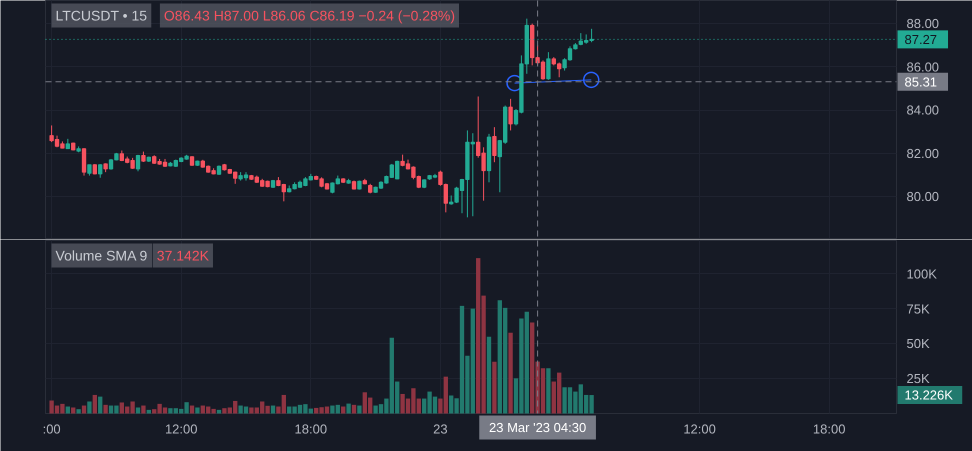 This screenshot has width=972, height=451. What do you see at coordinates (102, 256) in the screenshot?
I see `text: Volume SMA 9` at bounding box center [102, 256].